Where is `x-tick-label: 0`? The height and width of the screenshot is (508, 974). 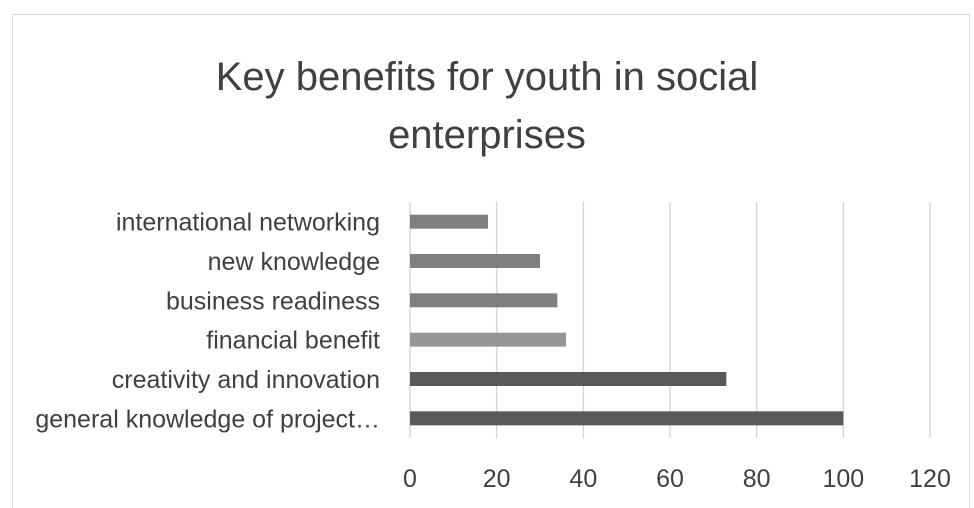 x-tick-label: 0 is located at coordinates (410, 479).